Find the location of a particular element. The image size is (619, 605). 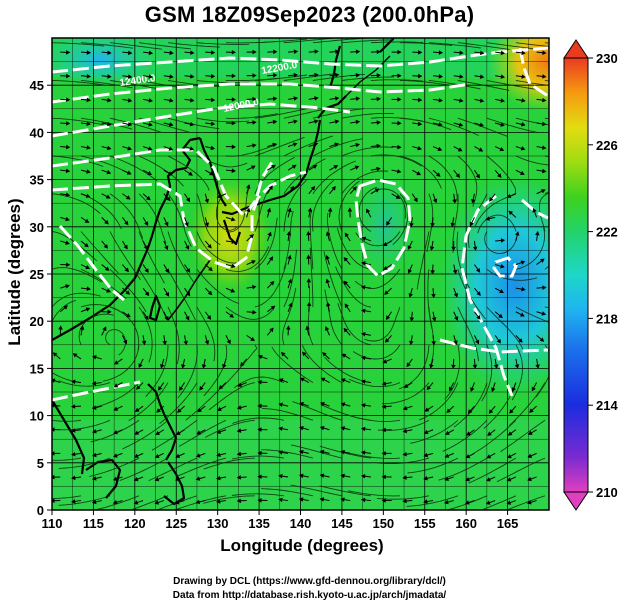

coast-hokkaido is located at coordinates (332, 107).